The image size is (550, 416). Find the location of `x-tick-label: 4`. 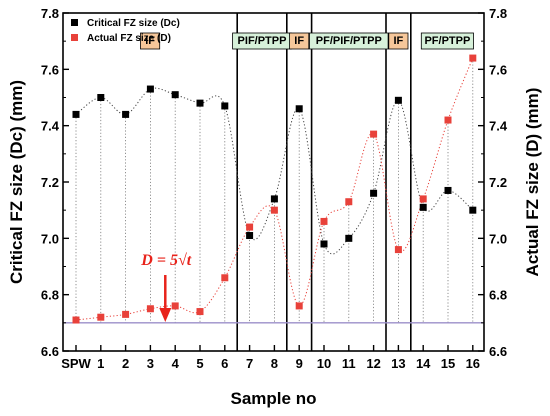

x-tick-label: 4 is located at coordinates (176, 363).